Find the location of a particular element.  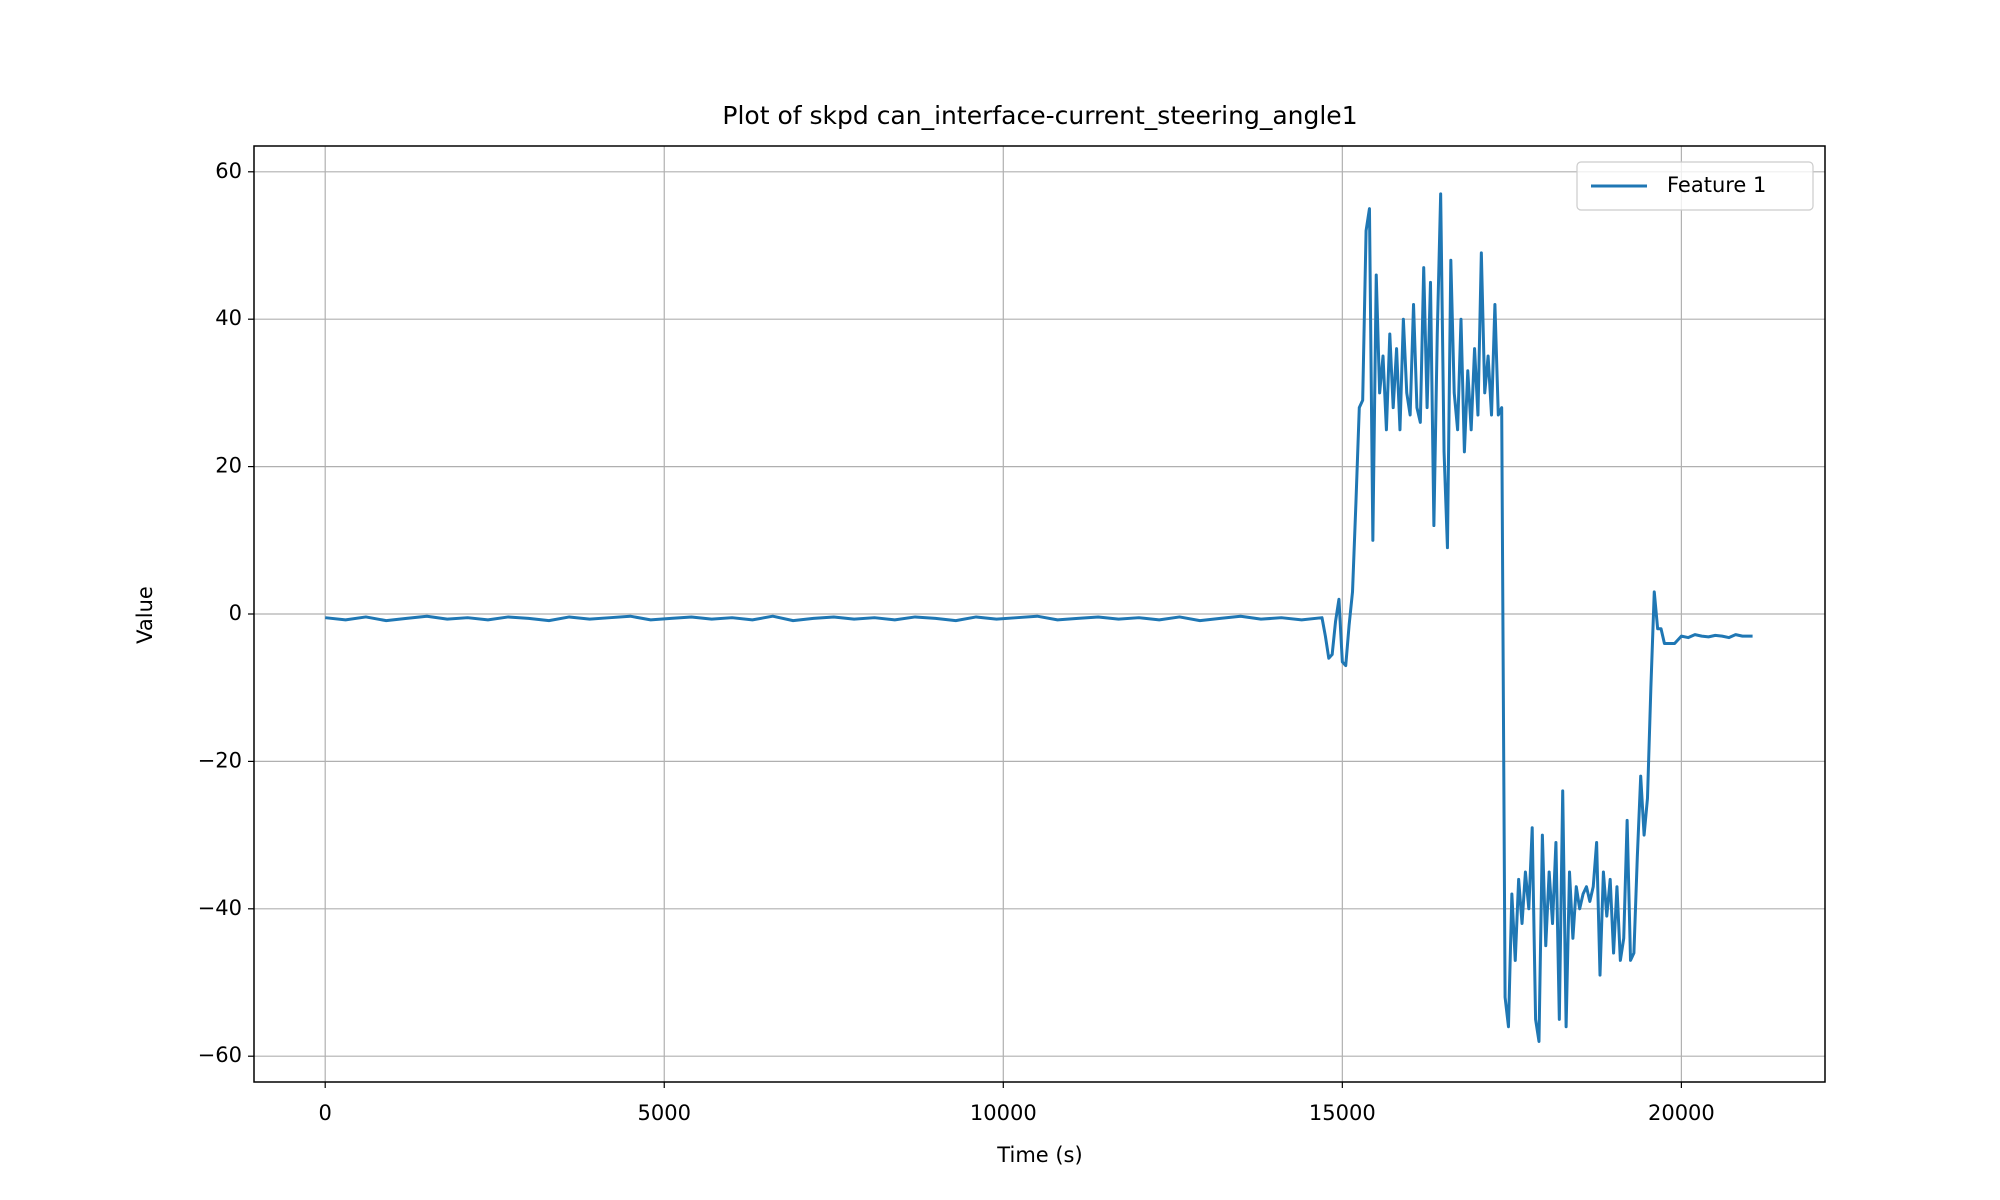

y-tick-label: −60 is located at coordinates (220, 1055).